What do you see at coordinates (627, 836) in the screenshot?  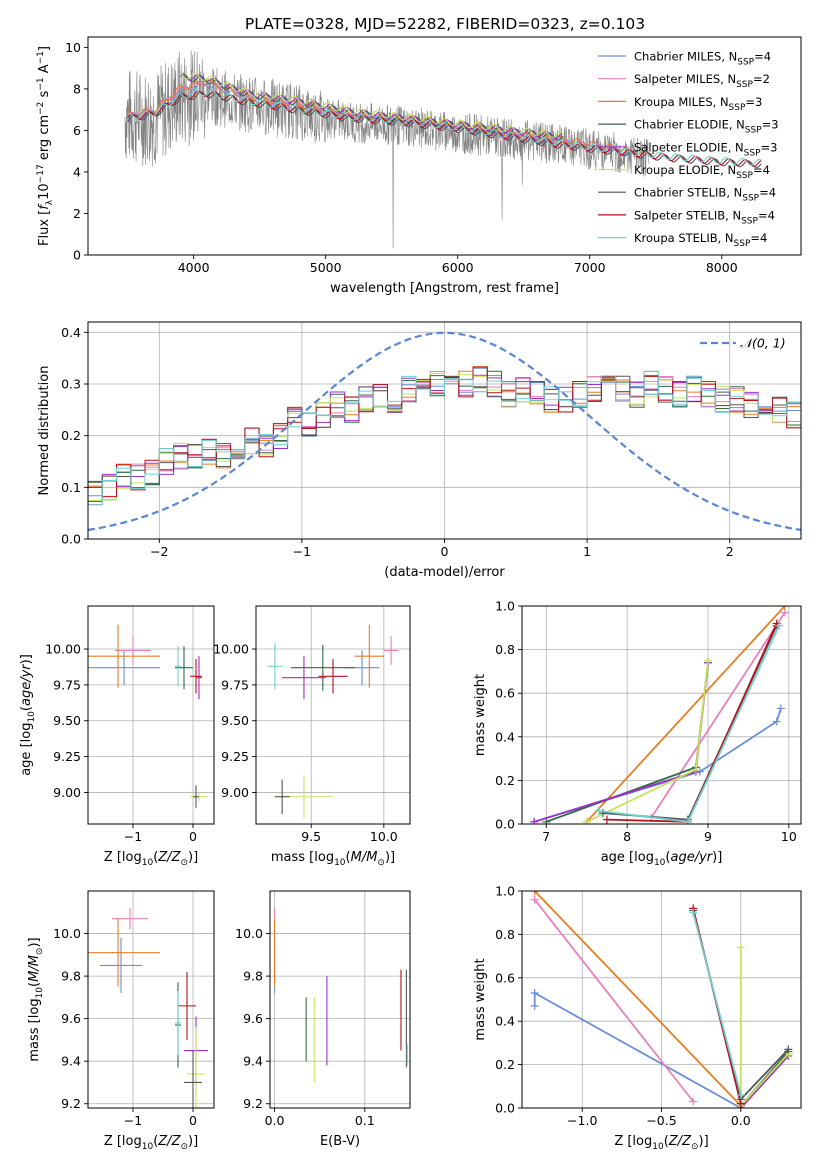 I see `x-tick-label: 8` at bounding box center [627, 836].